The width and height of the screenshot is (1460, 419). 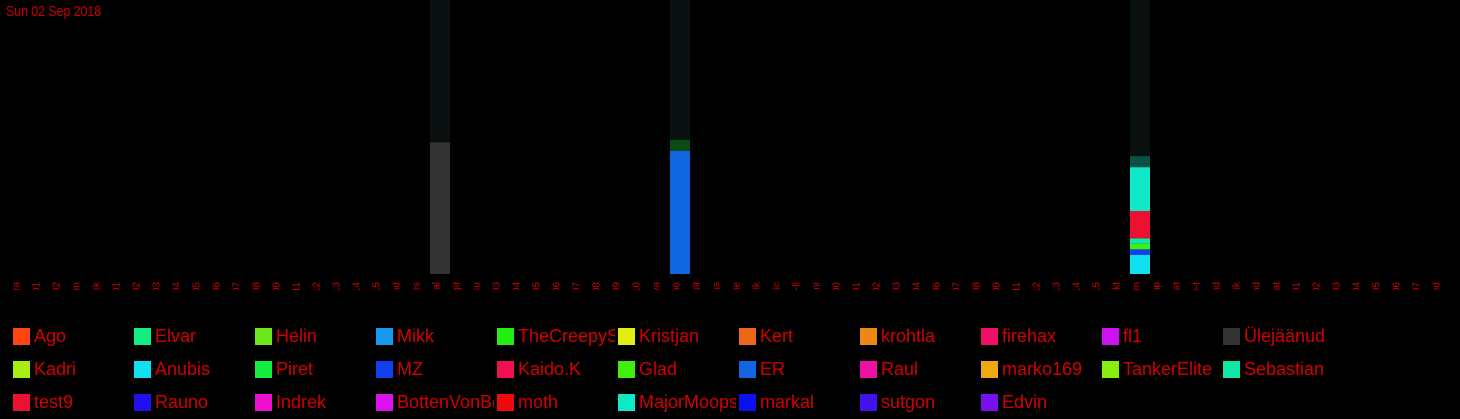 I want to click on x-tick-label: pr01, so click(x=857, y=286).